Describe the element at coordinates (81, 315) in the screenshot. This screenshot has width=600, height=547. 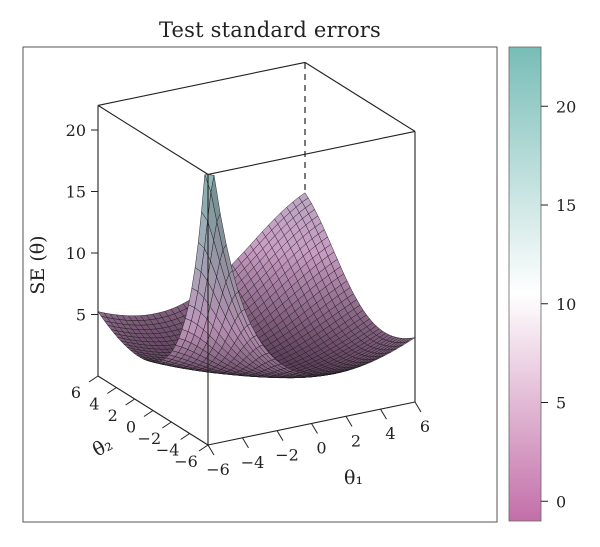
I see `z-tick-label: 5` at that location.